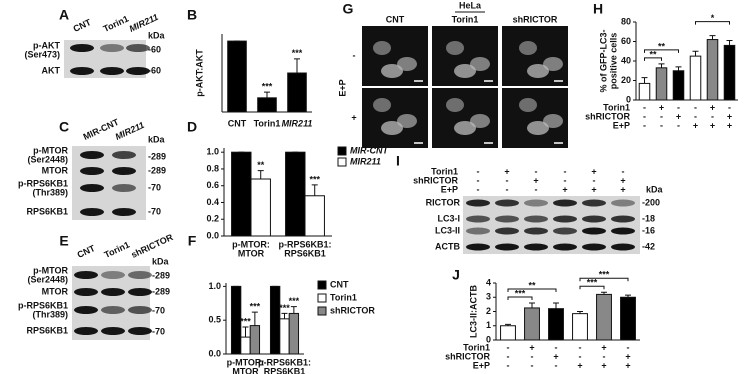 The height and width of the screenshot is (374, 756). Describe the element at coordinates (713, 18) in the screenshot. I see `significance-label: *` at that location.